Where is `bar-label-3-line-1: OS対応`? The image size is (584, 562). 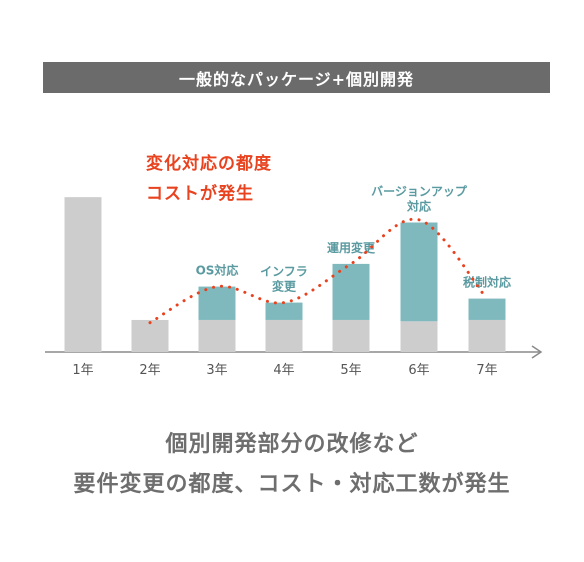 bar-label-3-line-1: OS対応 is located at coordinates (217, 270).